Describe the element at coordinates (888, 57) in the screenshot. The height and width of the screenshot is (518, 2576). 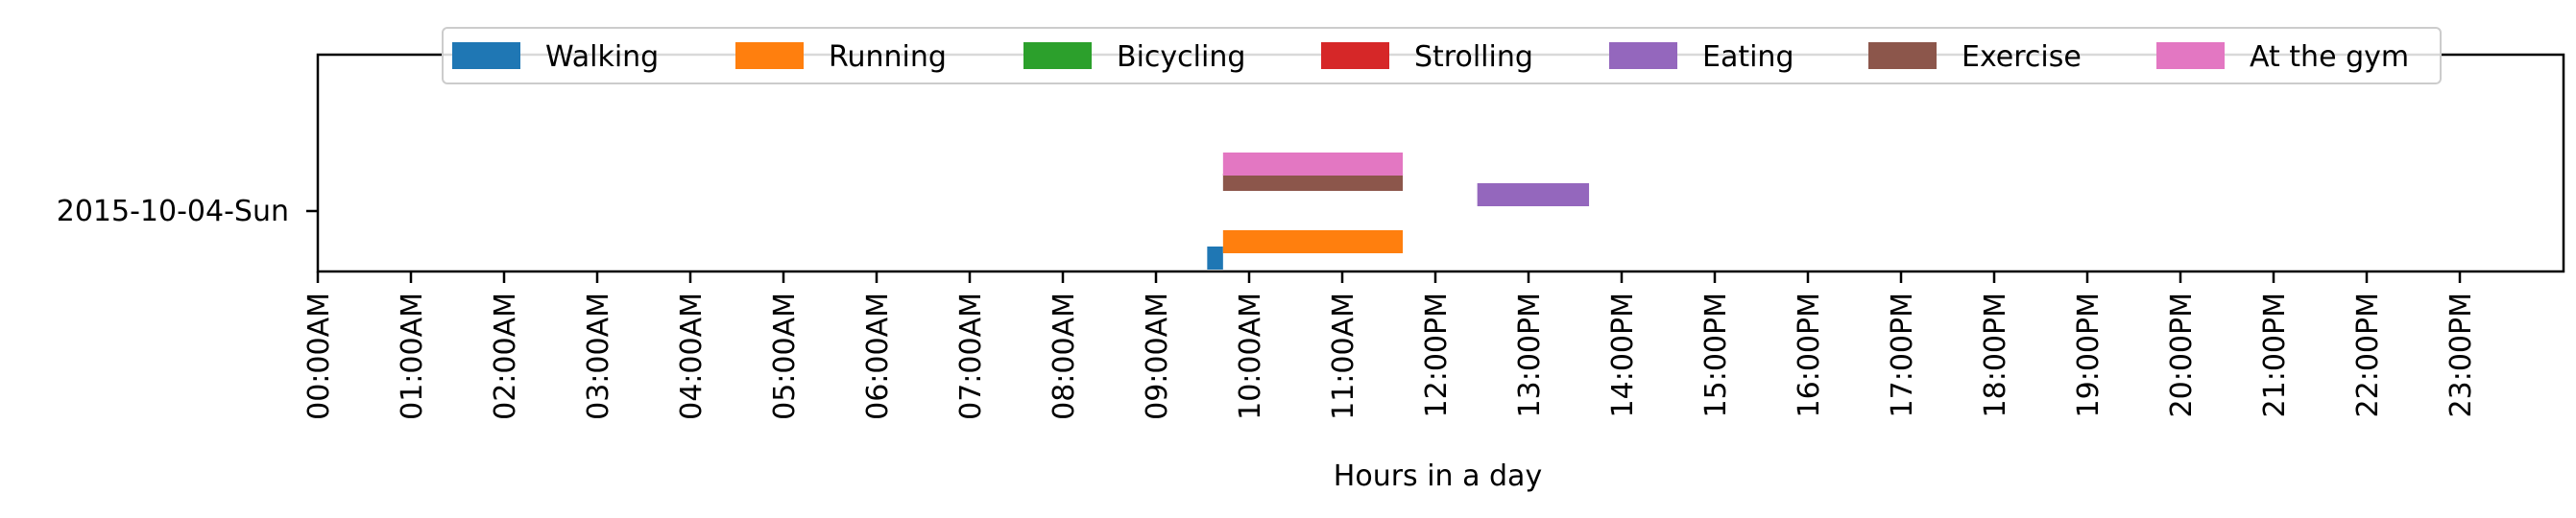
I see `legend-label-running: Running` at that location.